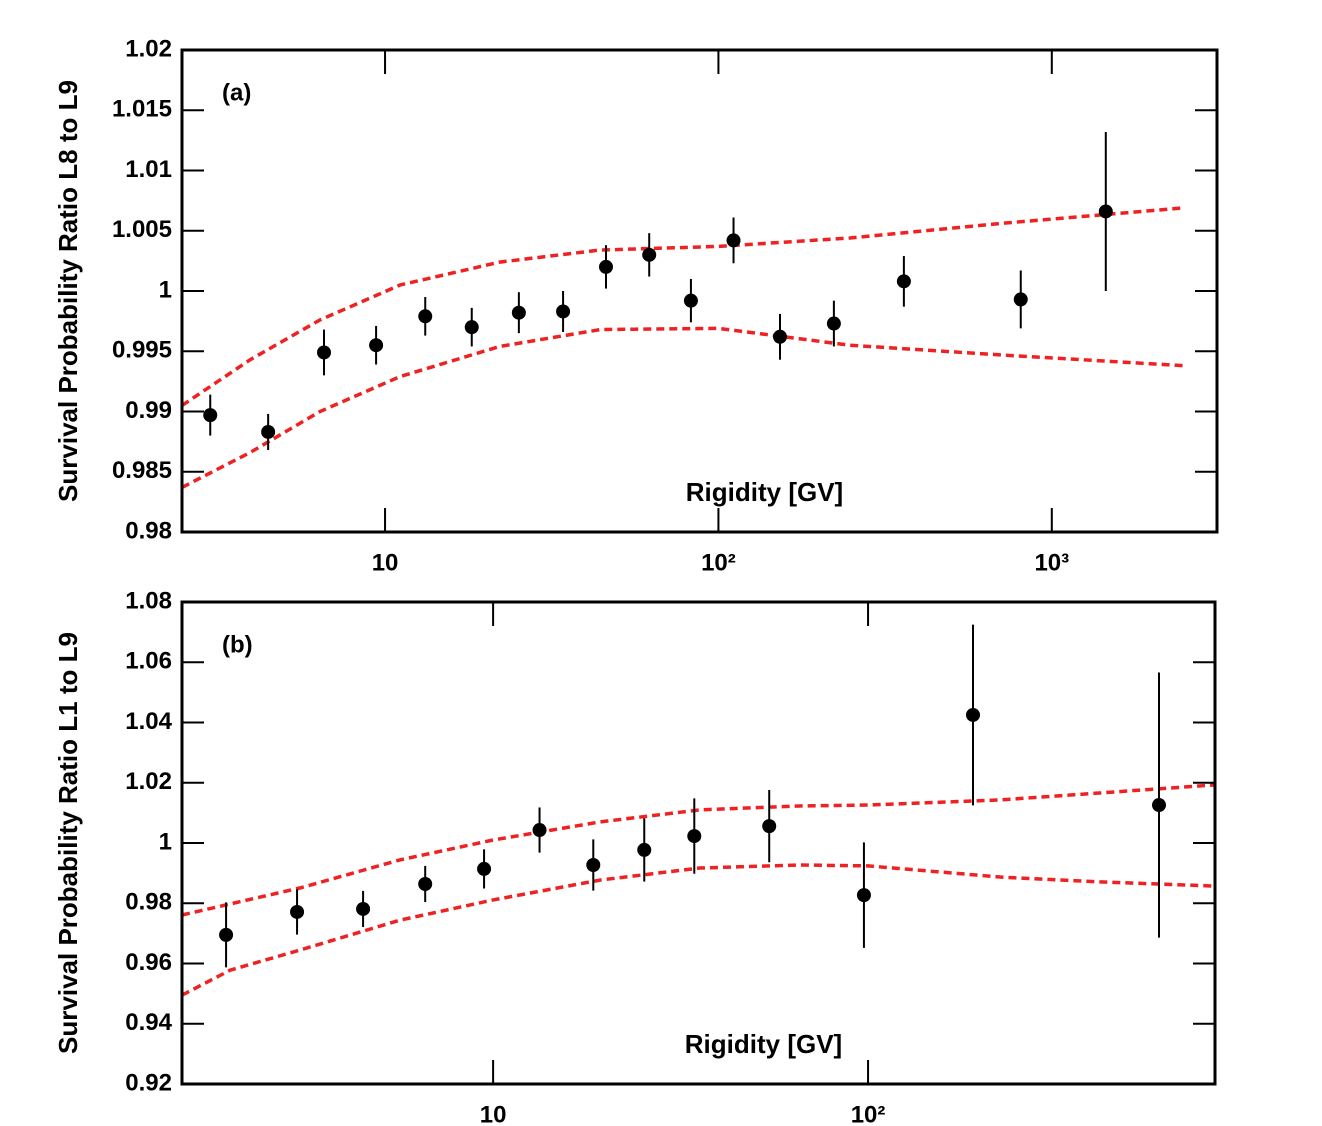  Describe the element at coordinates (148, 169) in the screenshot. I see `y-tick-label: 1.01` at that location.